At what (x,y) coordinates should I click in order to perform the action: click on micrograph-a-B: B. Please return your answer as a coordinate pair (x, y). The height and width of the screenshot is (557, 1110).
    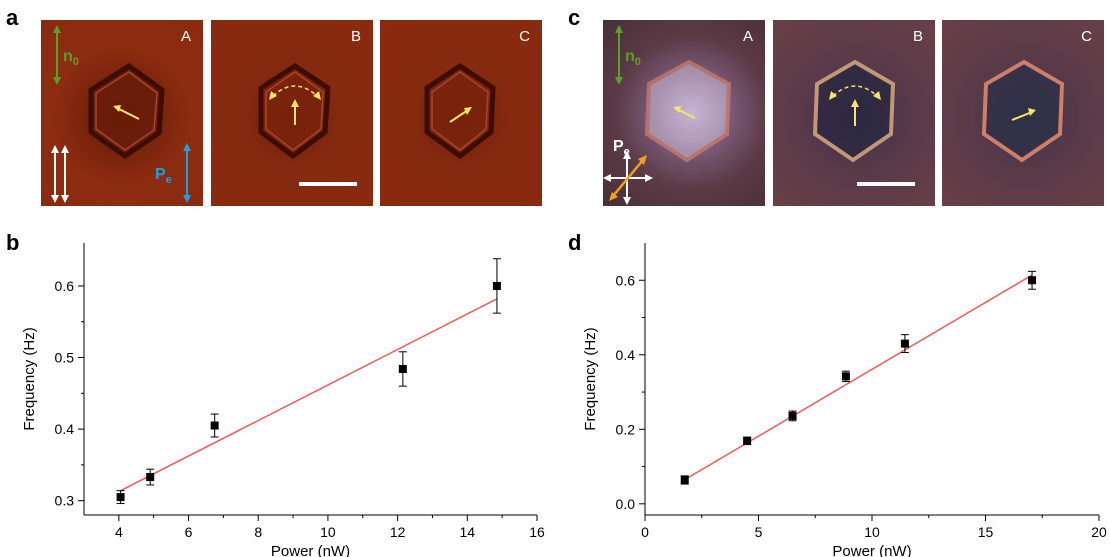
    Looking at the image, I should click on (292, 113).